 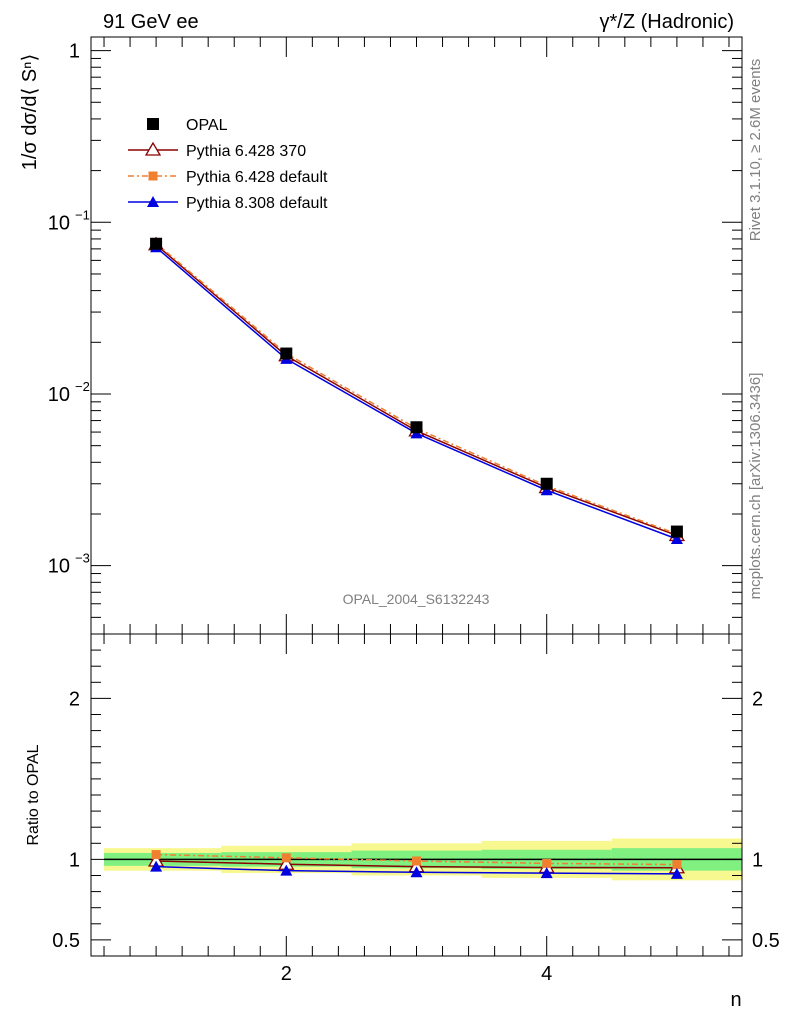 What do you see at coordinates (82, 558) in the screenshot?
I see `y-tick-label-exponent: −3` at bounding box center [82, 558].